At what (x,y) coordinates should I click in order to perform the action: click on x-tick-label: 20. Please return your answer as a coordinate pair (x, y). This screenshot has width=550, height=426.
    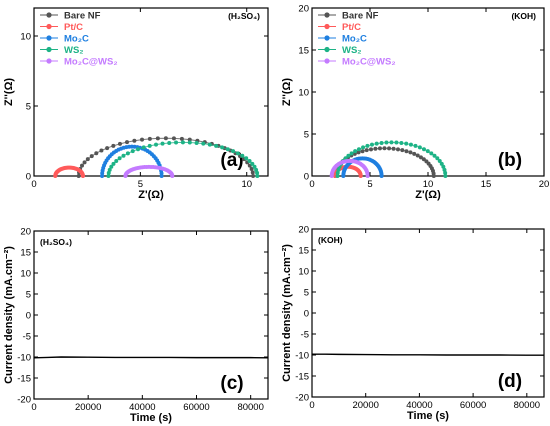
    Looking at the image, I should click on (544, 184).